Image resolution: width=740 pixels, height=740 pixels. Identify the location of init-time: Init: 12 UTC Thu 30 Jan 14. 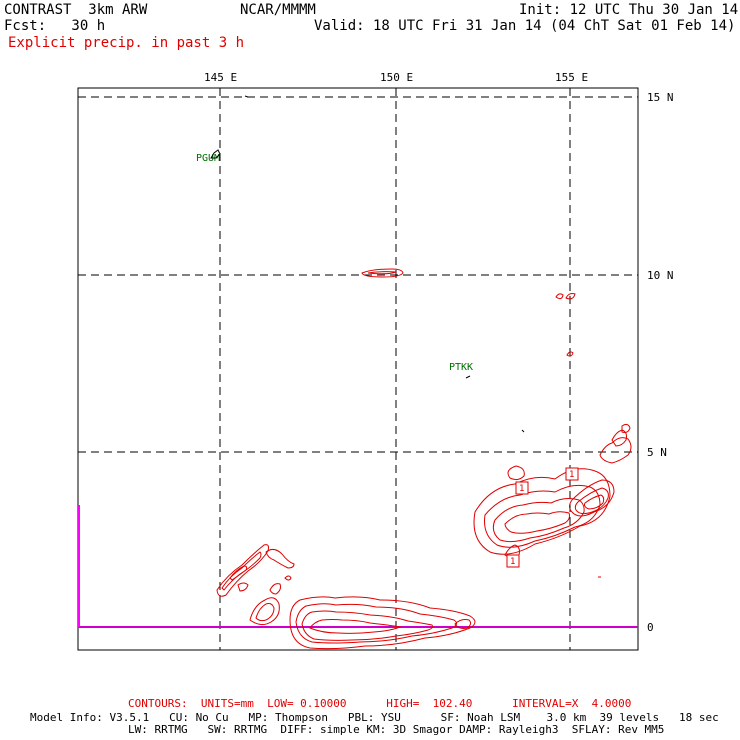
(629, 10).